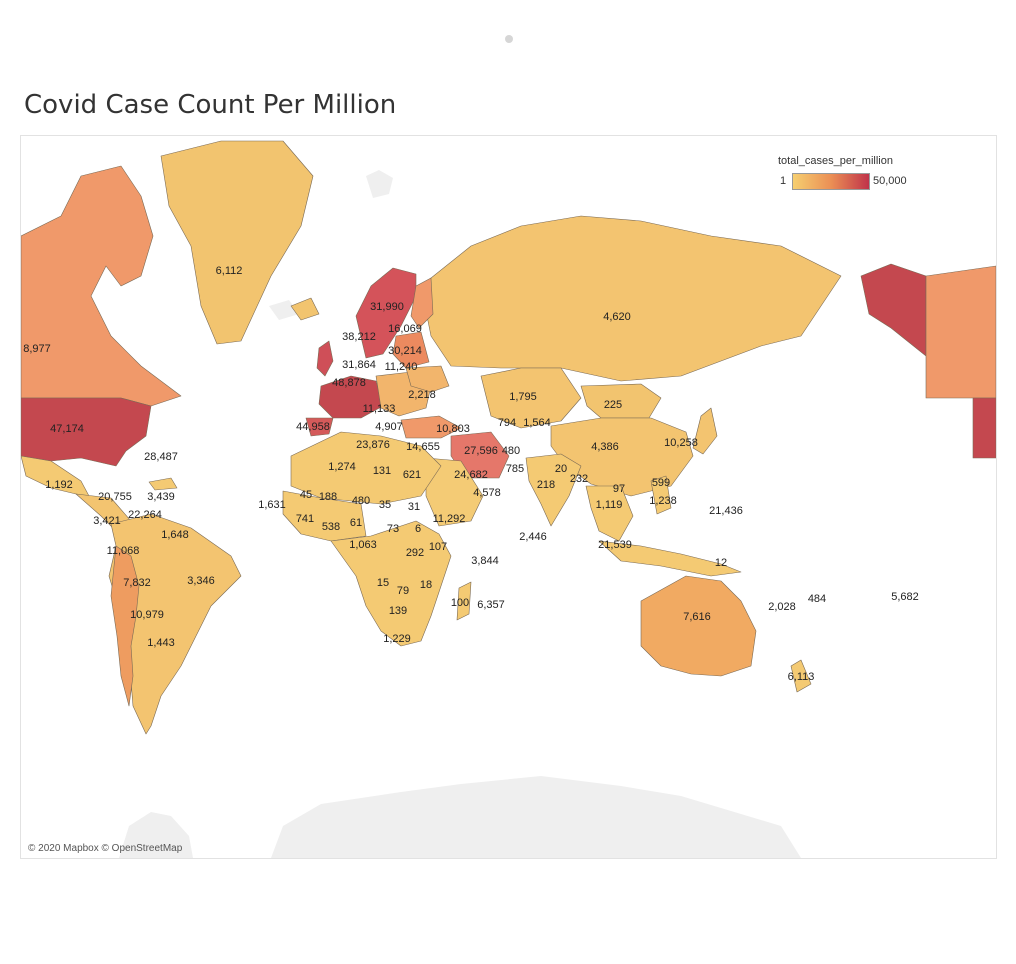 This screenshot has width=1016, height=964. What do you see at coordinates (349, 383) in the screenshot?
I see `label-france: 48,878` at bounding box center [349, 383].